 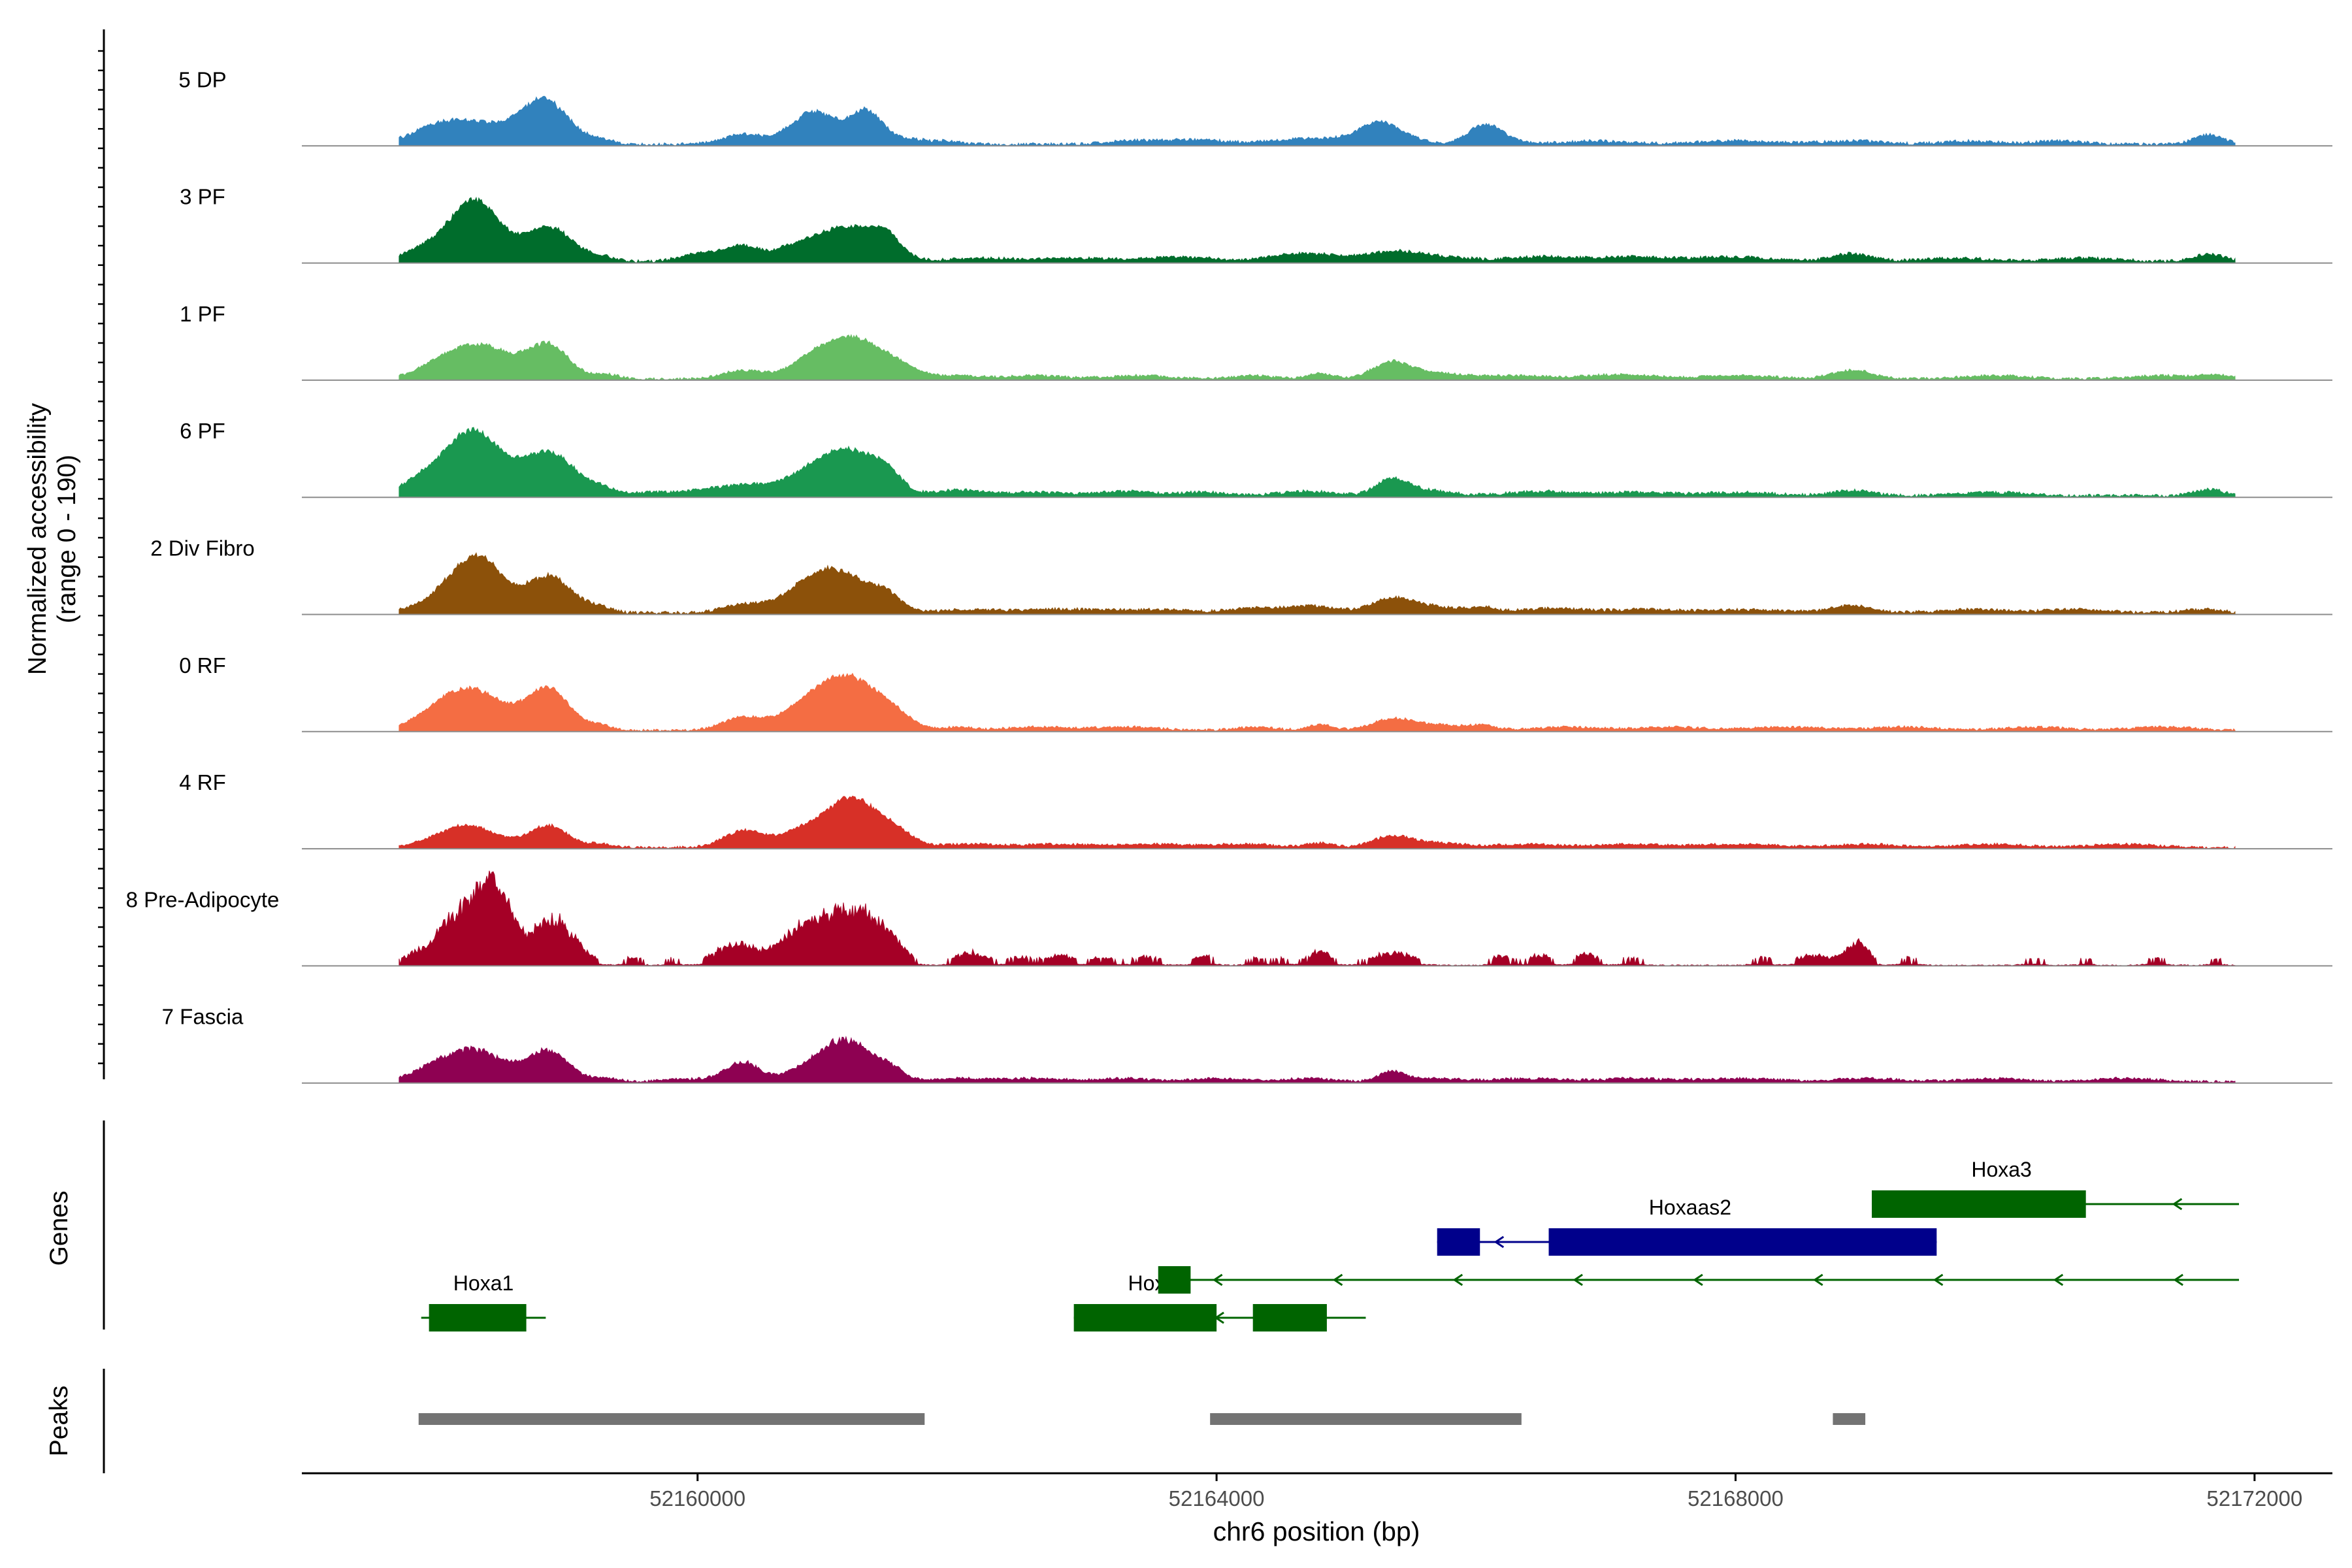 I want to click on x-tick-label: 52164000, so click(x=1217, y=1498).